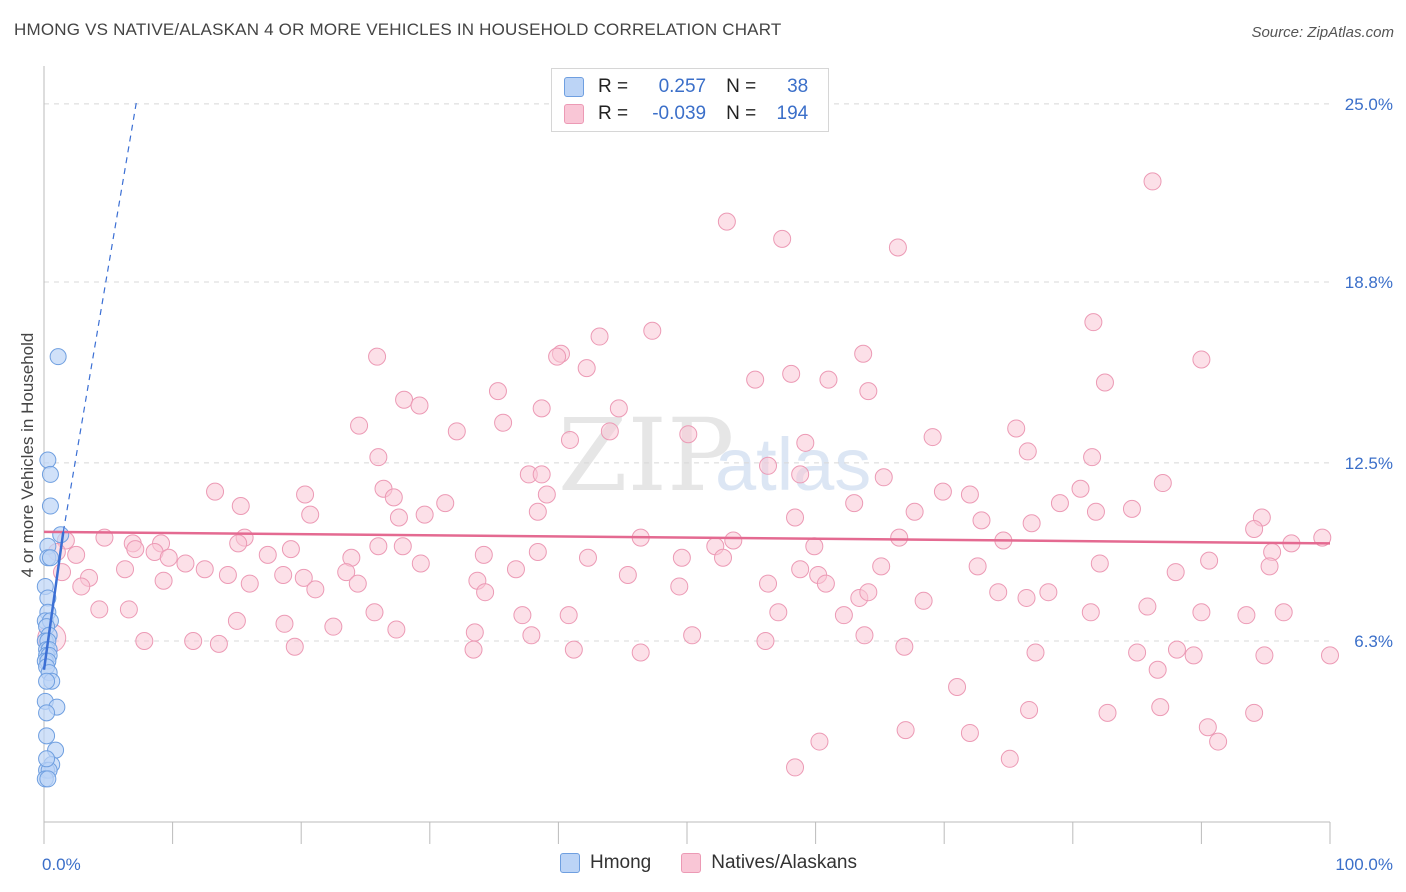 This screenshot has width=1406, height=892. Describe the element at coordinates (1369, 463) in the screenshot. I see `y-tick-label: 12.5%` at that location.